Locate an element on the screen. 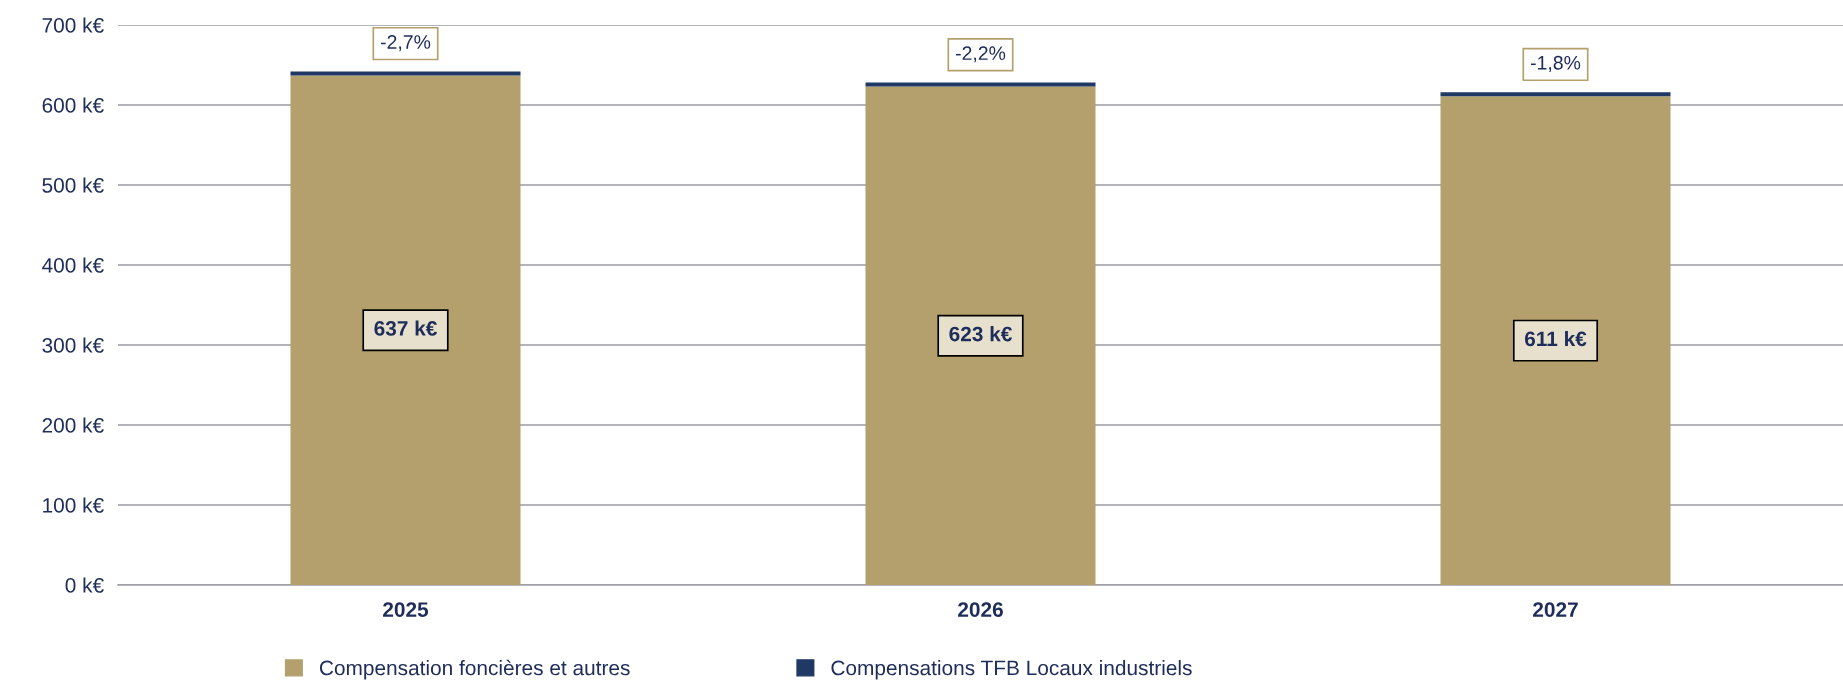 This screenshot has width=1843, height=685. y-tick-label: 400 k€ is located at coordinates (73, 265).